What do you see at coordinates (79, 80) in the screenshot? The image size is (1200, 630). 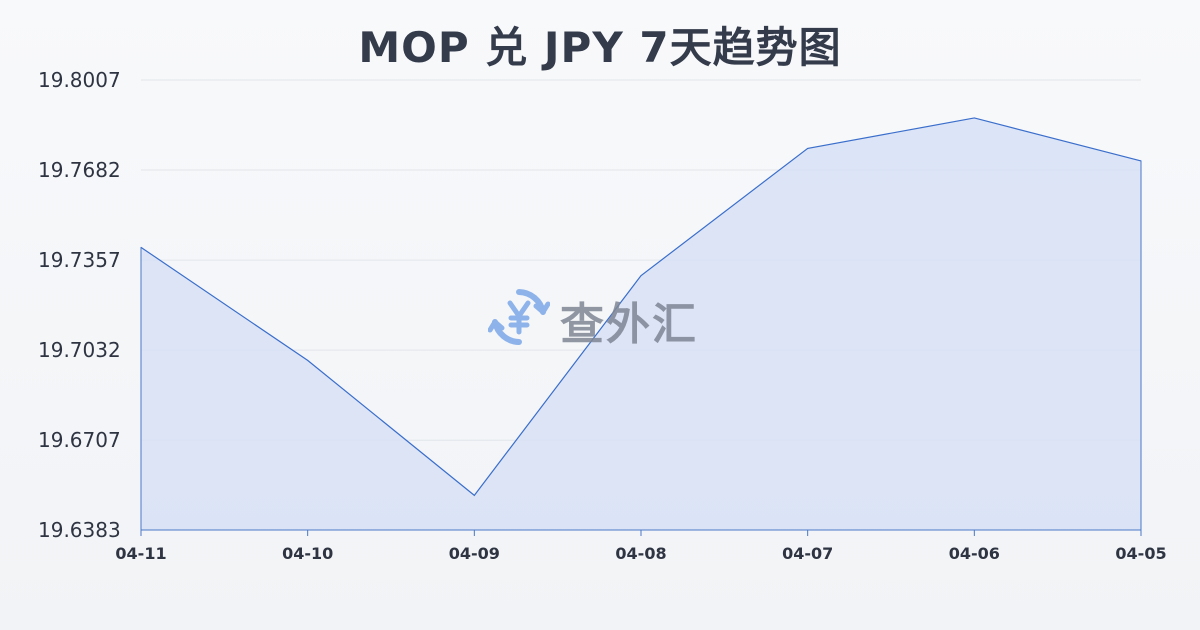 I see `y-tick-label: 19.8007` at bounding box center [79, 80].